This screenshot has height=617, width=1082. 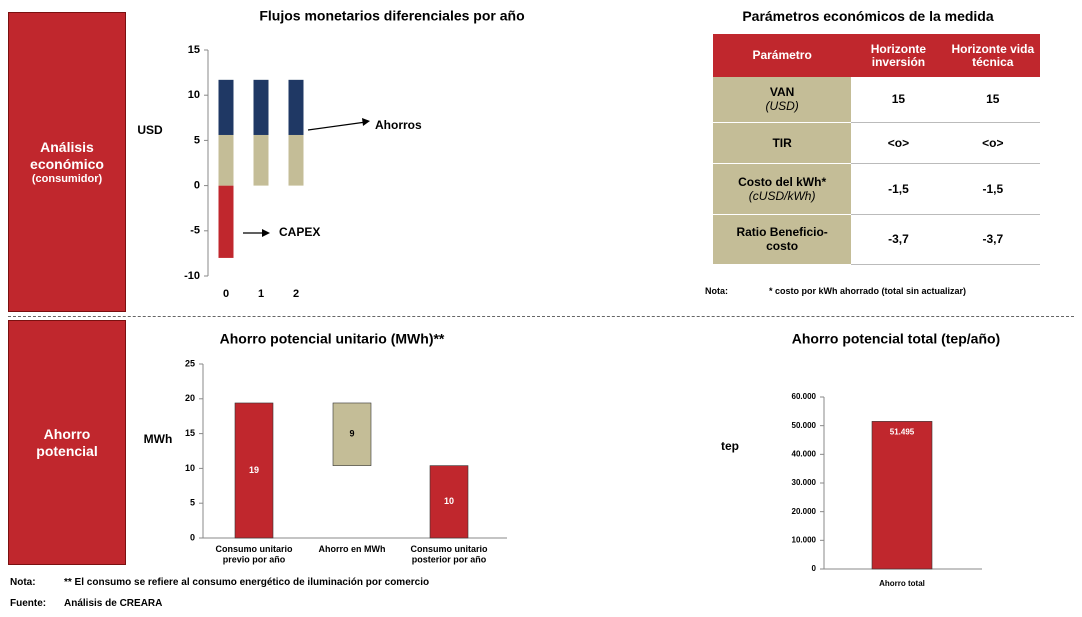 I want to click on table-row: Ratio Beneficio-costo -3,7 -3,7, so click(x=876, y=239).